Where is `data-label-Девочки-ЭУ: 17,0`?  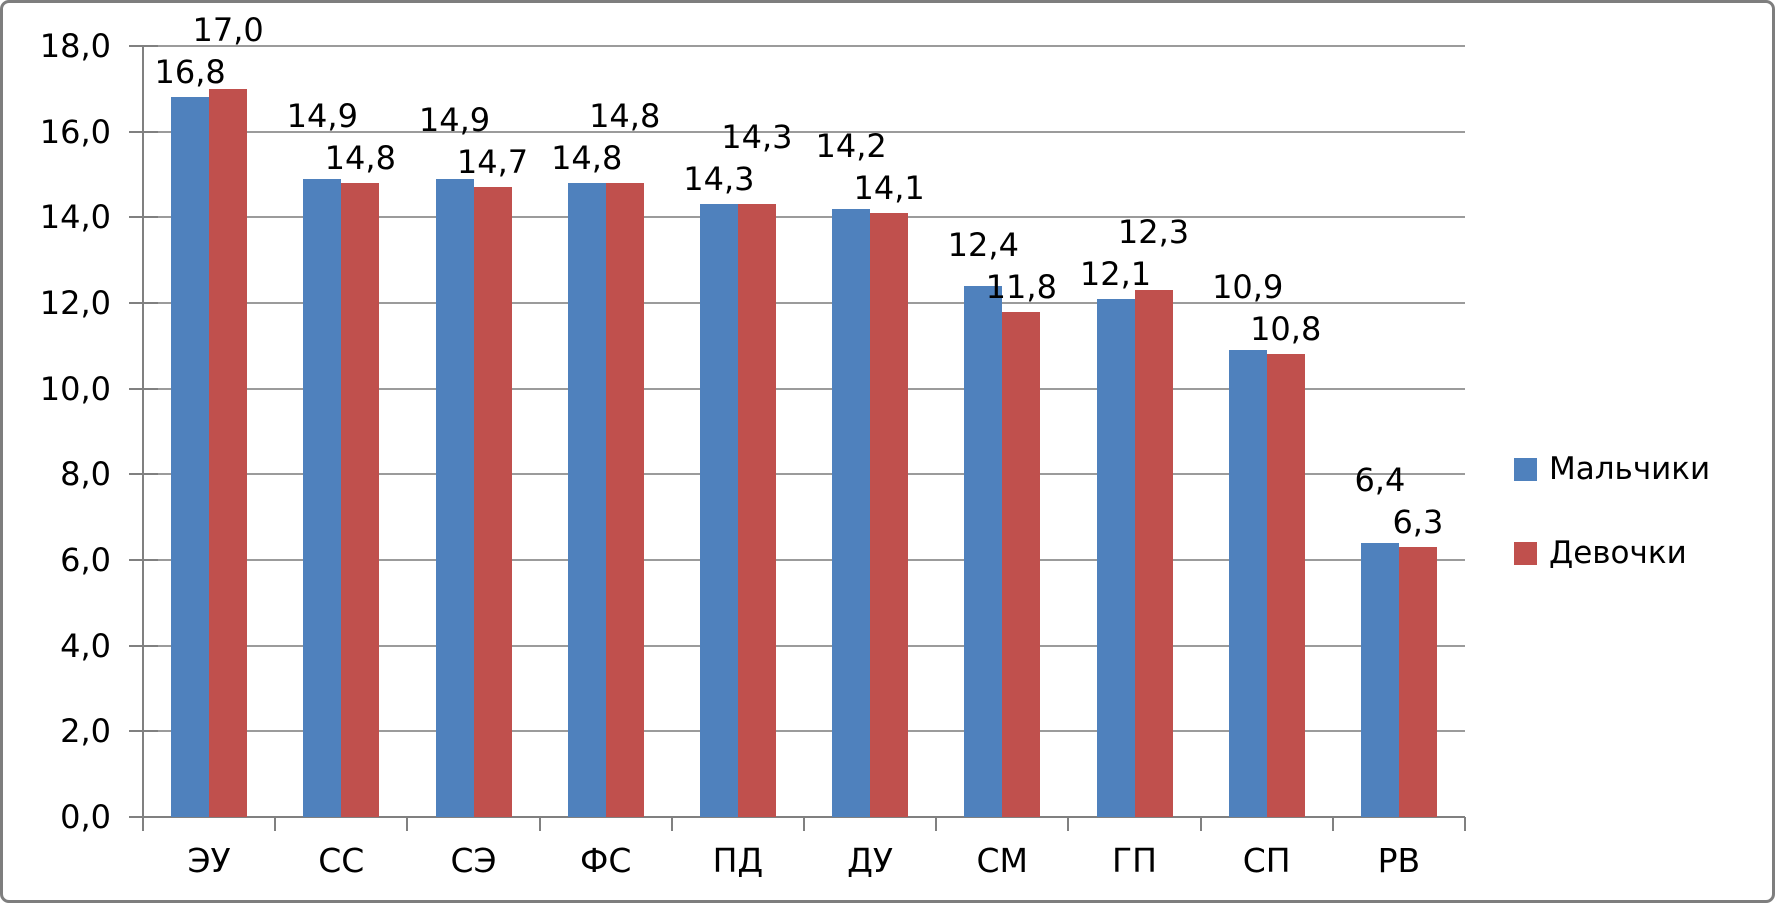
data-label-Девочки-ЭУ: 17,0 is located at coordinates (228, 30).